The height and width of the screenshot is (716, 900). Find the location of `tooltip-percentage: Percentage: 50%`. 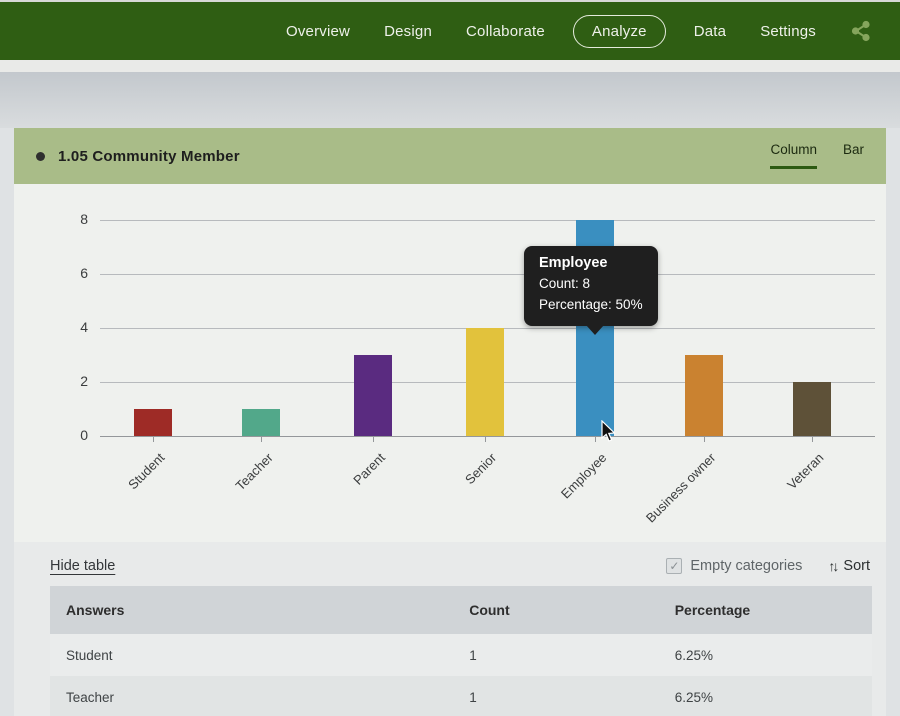

tooltip-percentage: Percentage: 50% is located at coordinates (591, 304).